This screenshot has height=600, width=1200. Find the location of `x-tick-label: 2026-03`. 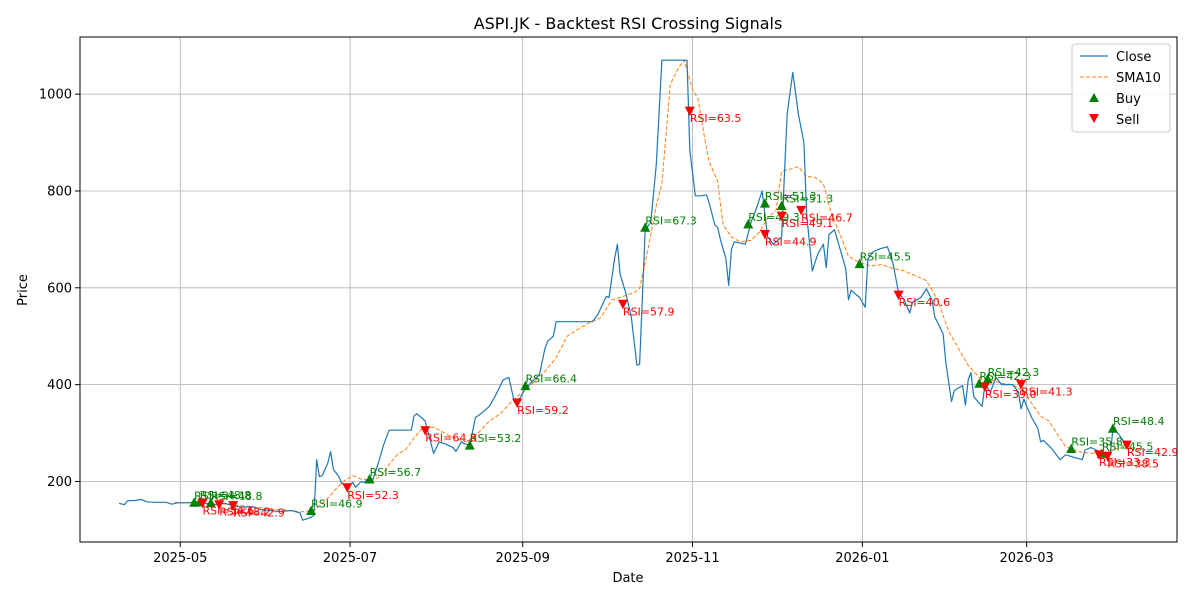

x-tick-label: 2026-03 is located at coordinates (1026, 558).